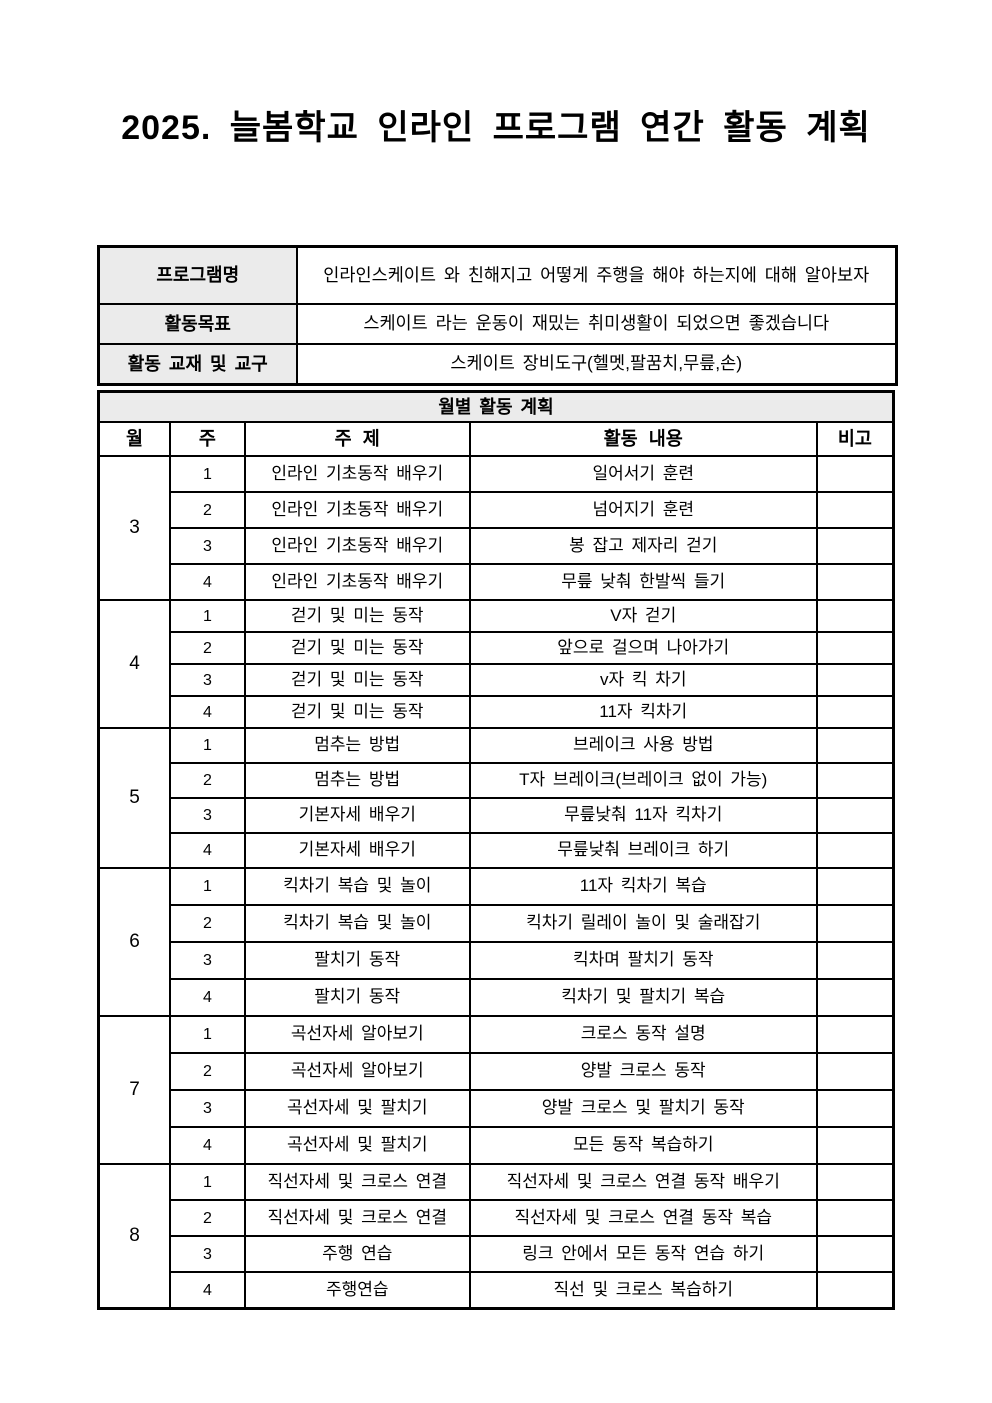 The width and height of the screenshot is (992, 1403). I want to click on activity-cell: 무릎낮춰 11자 킥차기, so click(643, 816).